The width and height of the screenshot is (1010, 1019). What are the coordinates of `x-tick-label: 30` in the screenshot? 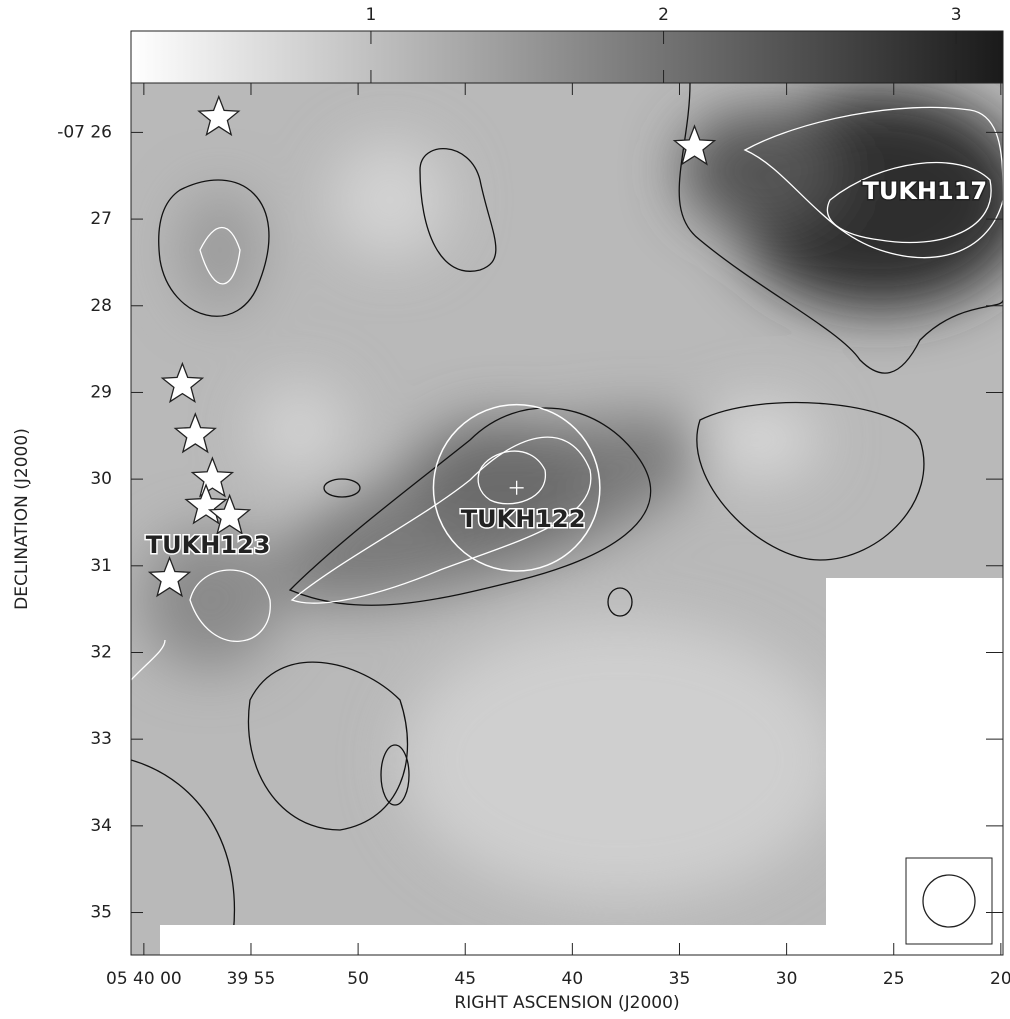 It's located at (787, 979).